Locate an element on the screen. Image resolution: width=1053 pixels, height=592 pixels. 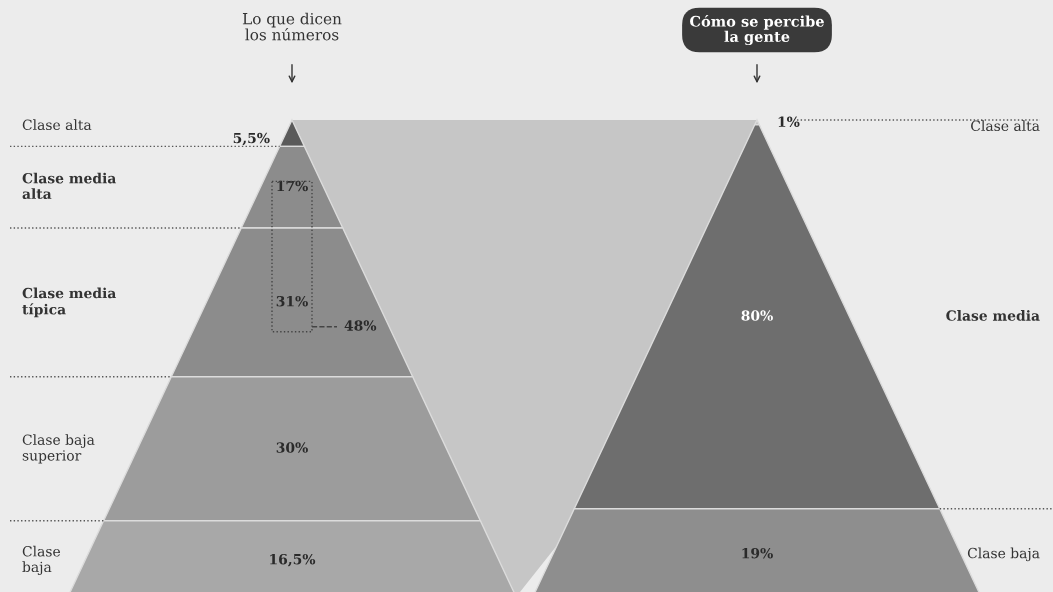
data-label: 16,5% is located at coordinates (293, 560).